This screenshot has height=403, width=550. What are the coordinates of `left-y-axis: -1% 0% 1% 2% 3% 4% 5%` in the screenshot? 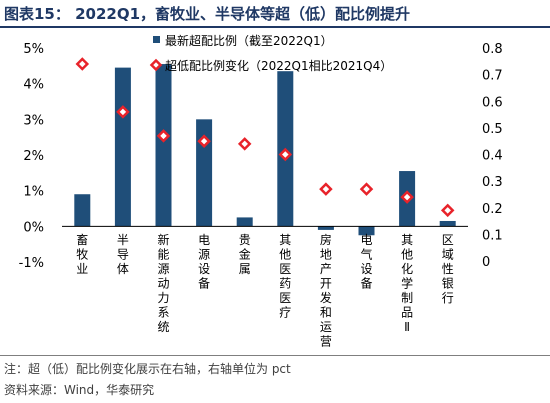 It's located at (31, 156).